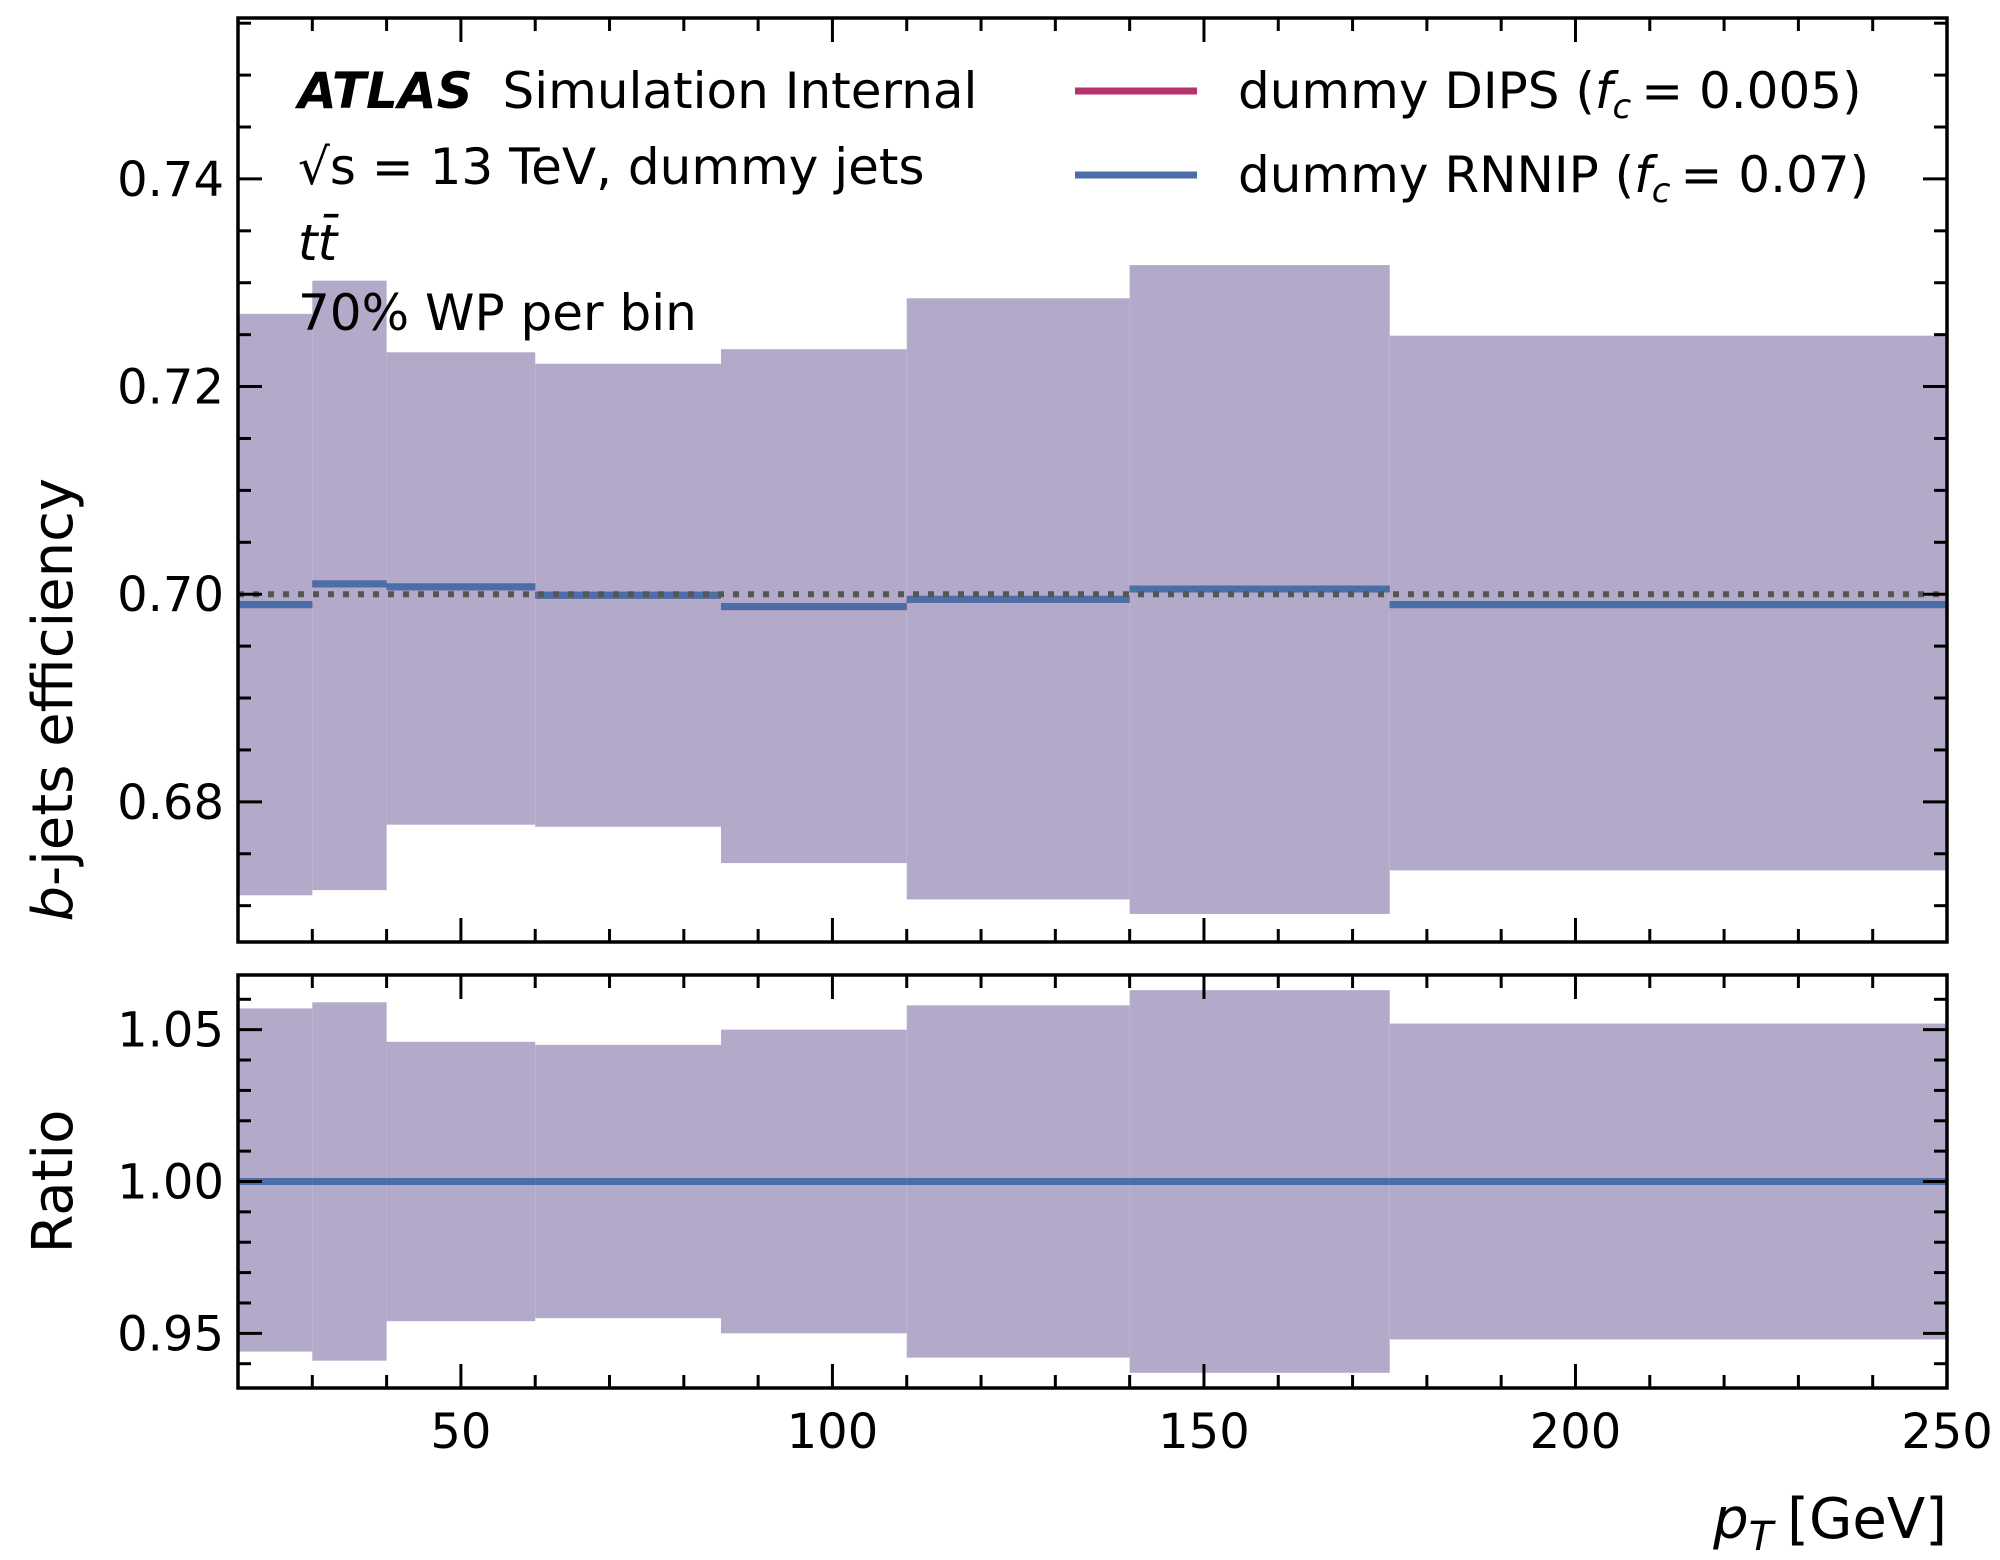  Describe the element at coordinates (319, 242) in the screenshot. I see `process-label: tt̄` at that location.